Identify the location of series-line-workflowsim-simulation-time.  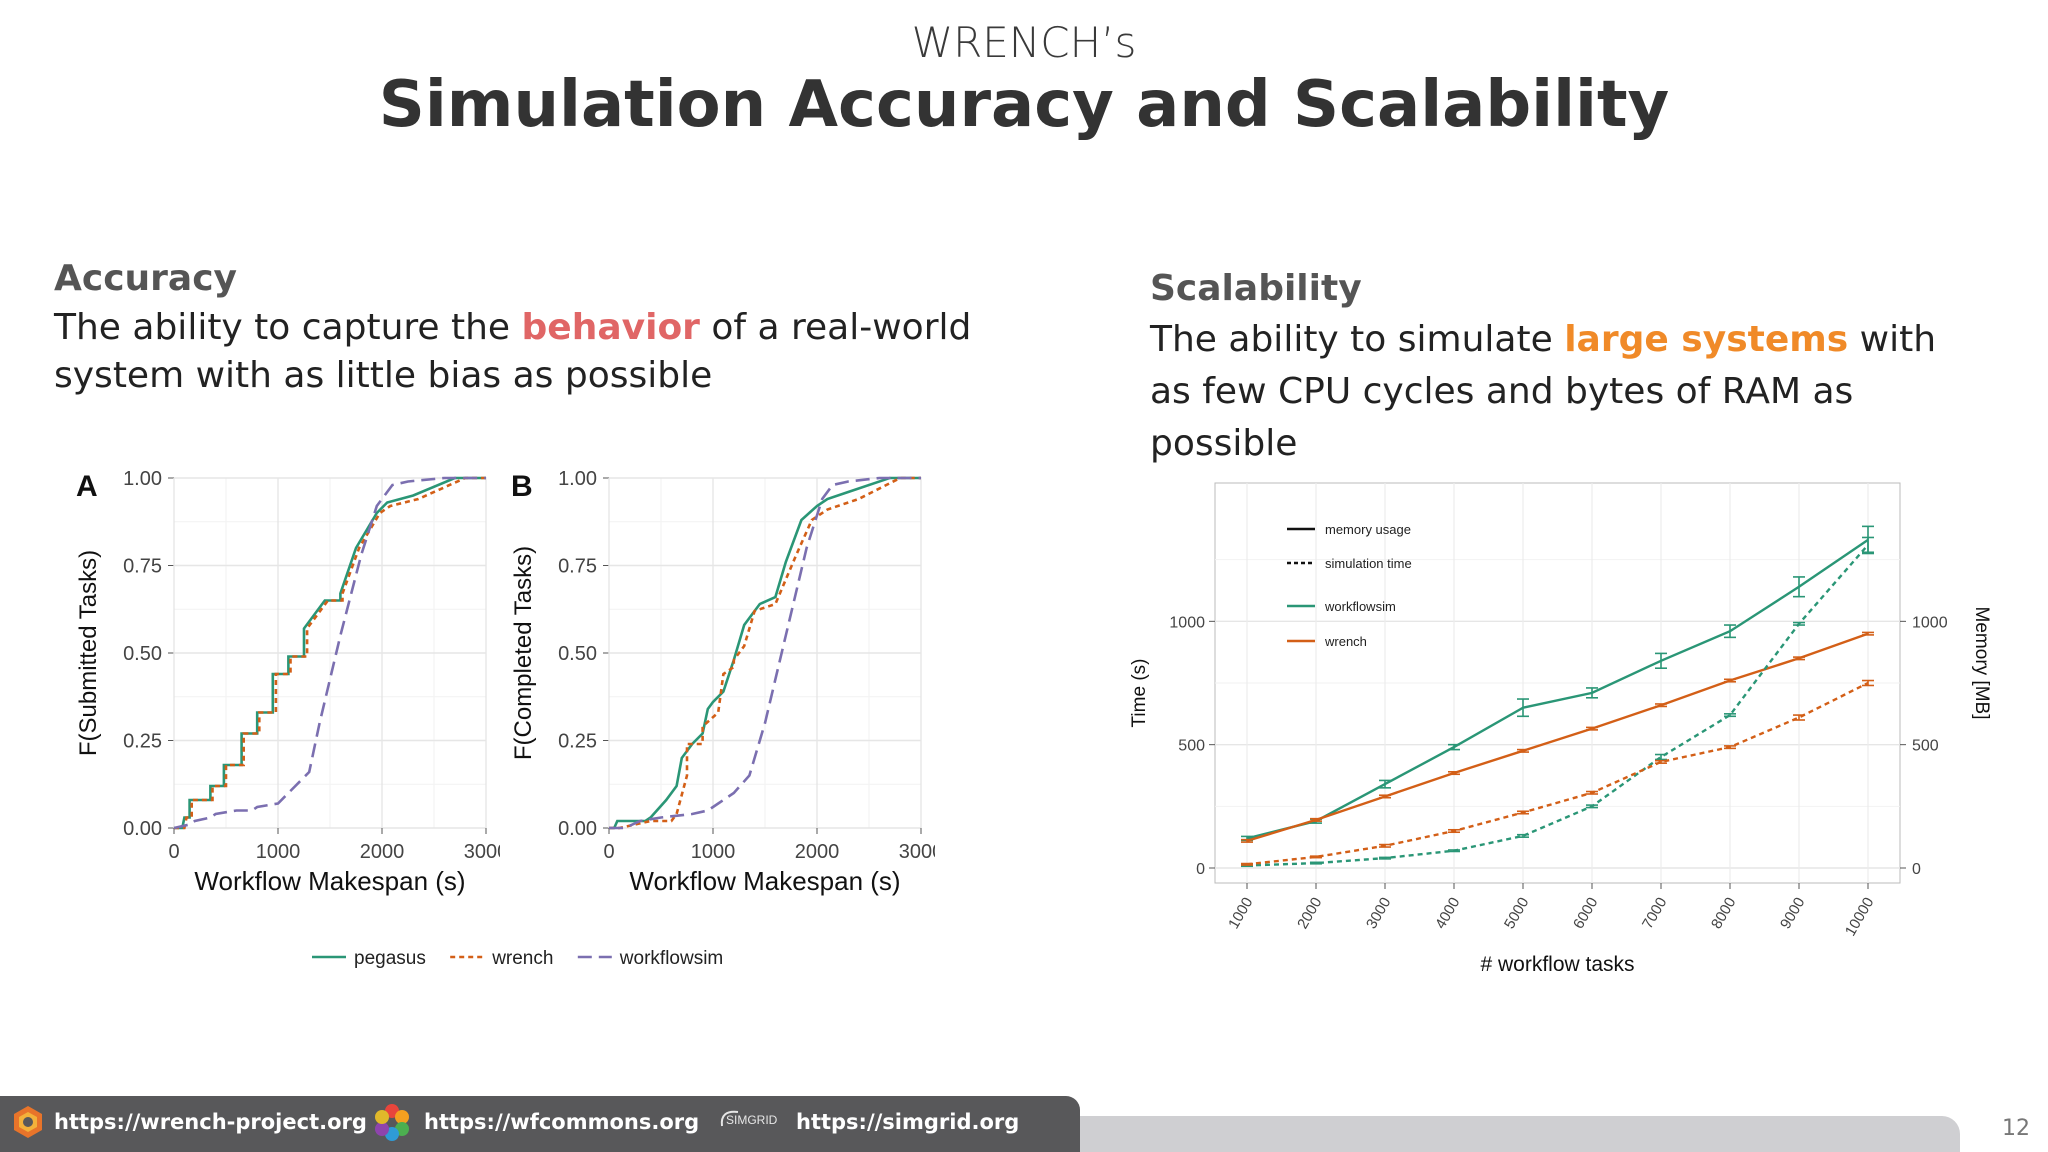
(1557, 705).